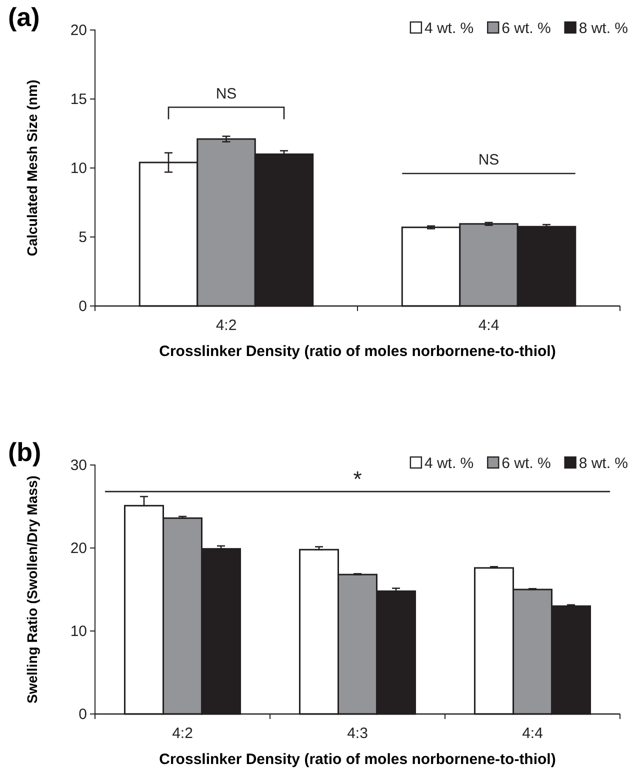 The image size is (634, 773). Describe the element at coordinates (25, 452) in the screenshot. I see `chart-title: (b)` at that location.